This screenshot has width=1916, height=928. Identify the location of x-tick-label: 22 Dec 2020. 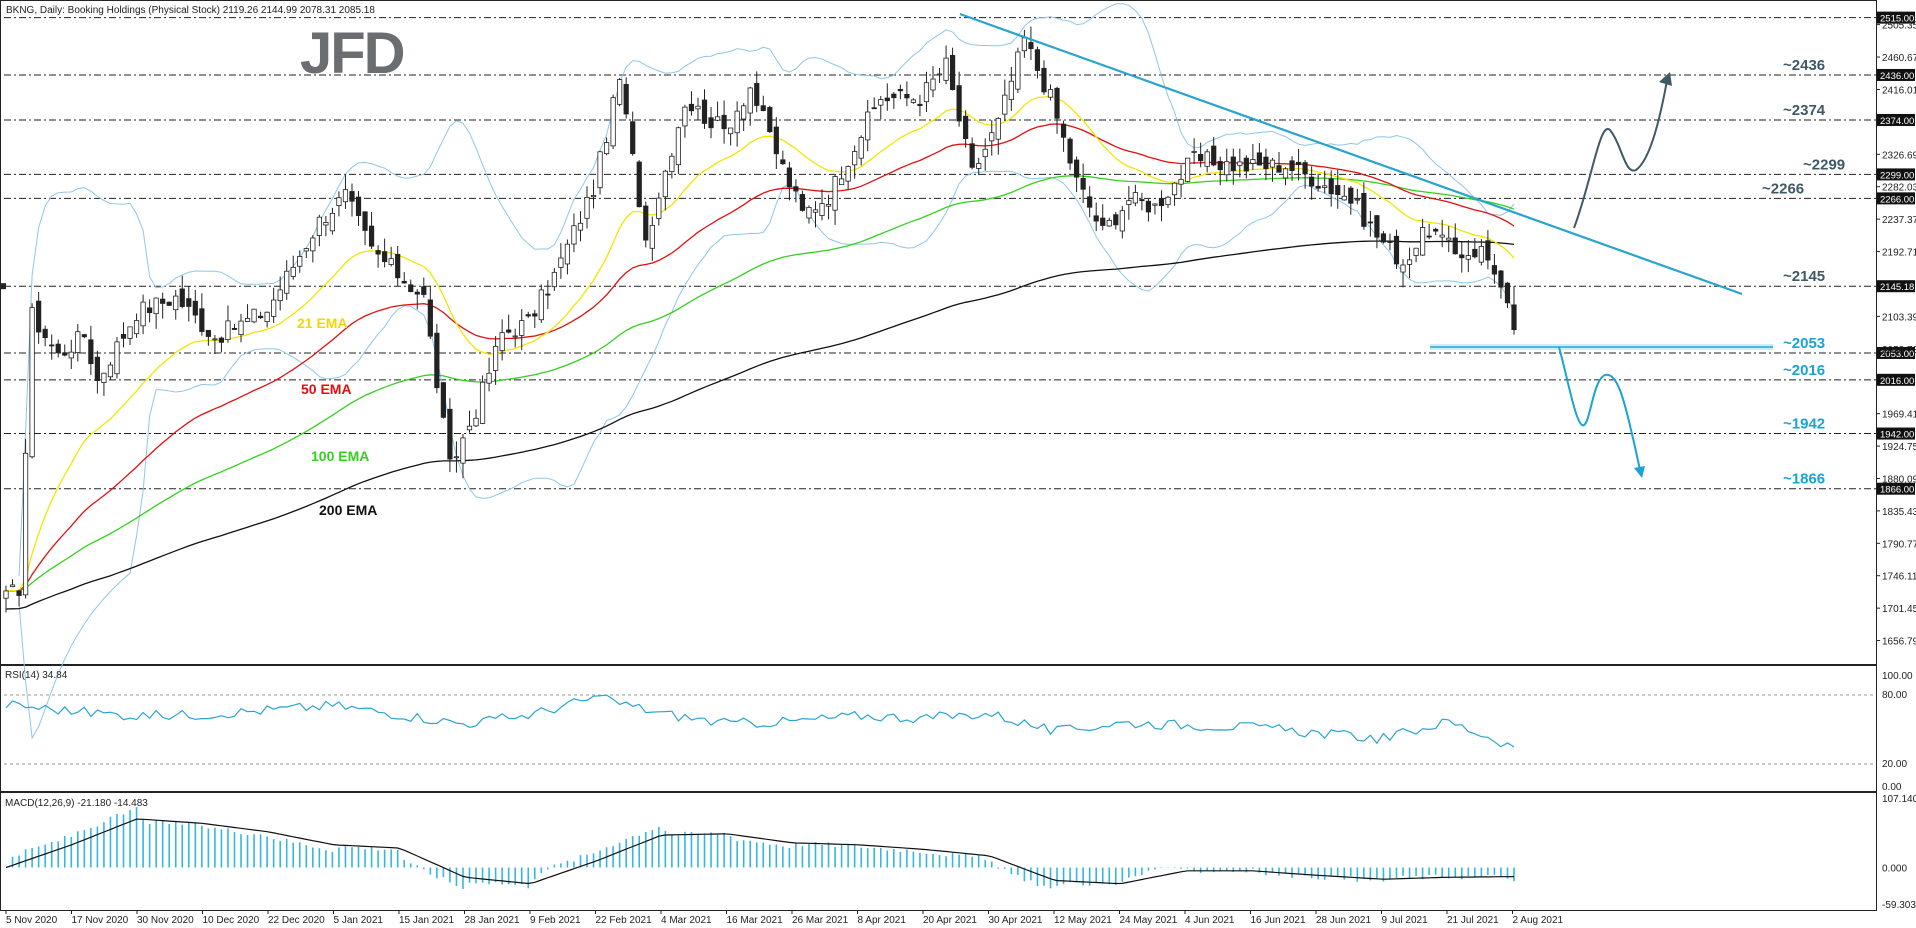
(296, 920).